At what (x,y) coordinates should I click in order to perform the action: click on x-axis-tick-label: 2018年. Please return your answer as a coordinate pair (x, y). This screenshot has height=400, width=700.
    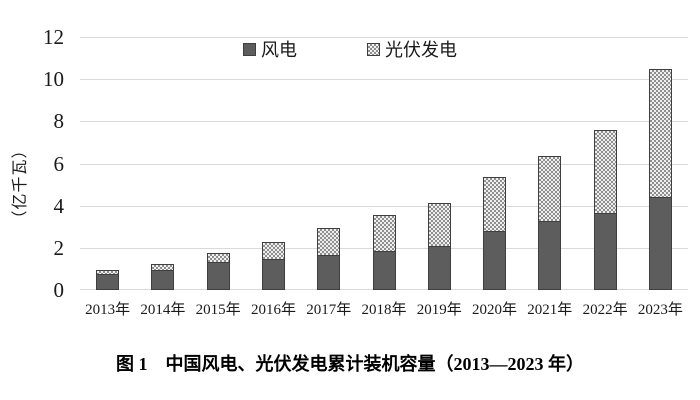
    Looking at the image, I should click on (384, 310).